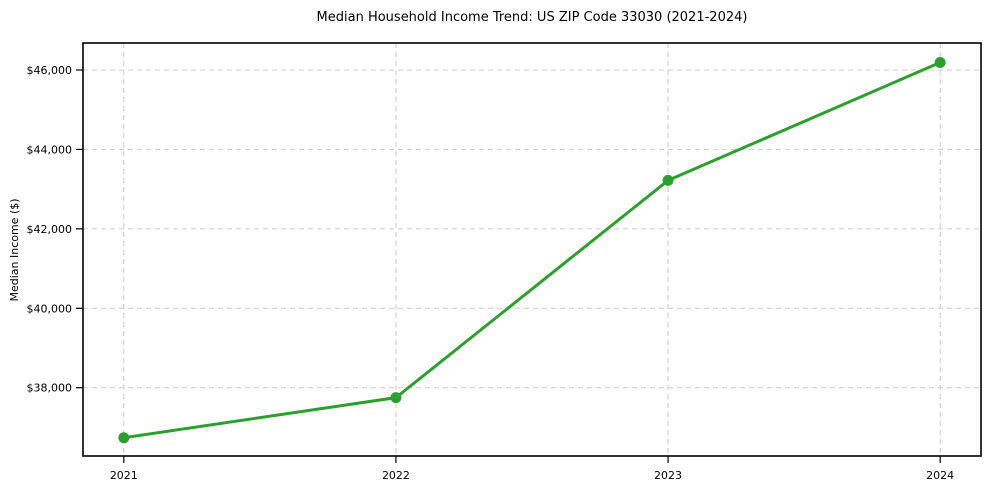 Image resolution: width=989 pixels, height=490 pixels. Describe the element at coordinates (14, 249) in the screenshot. I see `y-axis-label: Median Income ($)` at that location.